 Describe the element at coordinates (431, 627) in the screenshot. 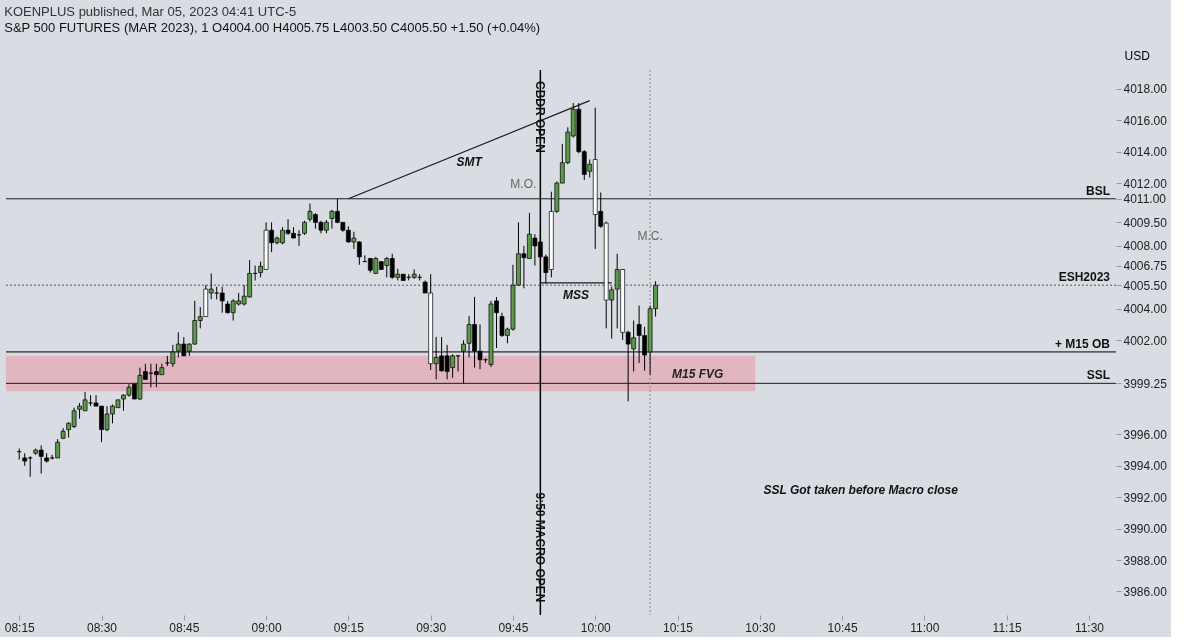

I see `x-tick-label: 09:30` at that location.